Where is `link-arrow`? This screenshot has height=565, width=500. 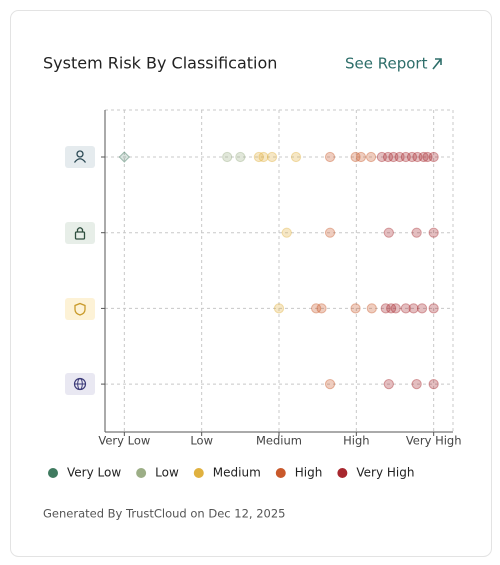 link-arrow is located at coordinates (437, 64).